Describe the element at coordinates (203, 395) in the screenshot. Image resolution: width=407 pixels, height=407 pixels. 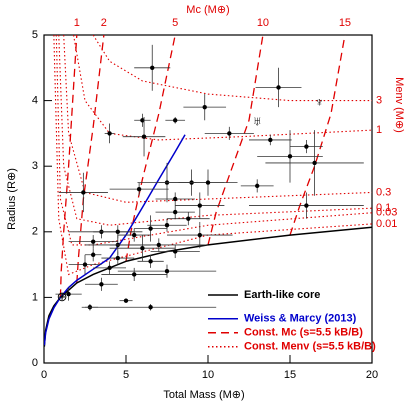
I see `x-axis-label: Total Mass (M⊕)` at that location.